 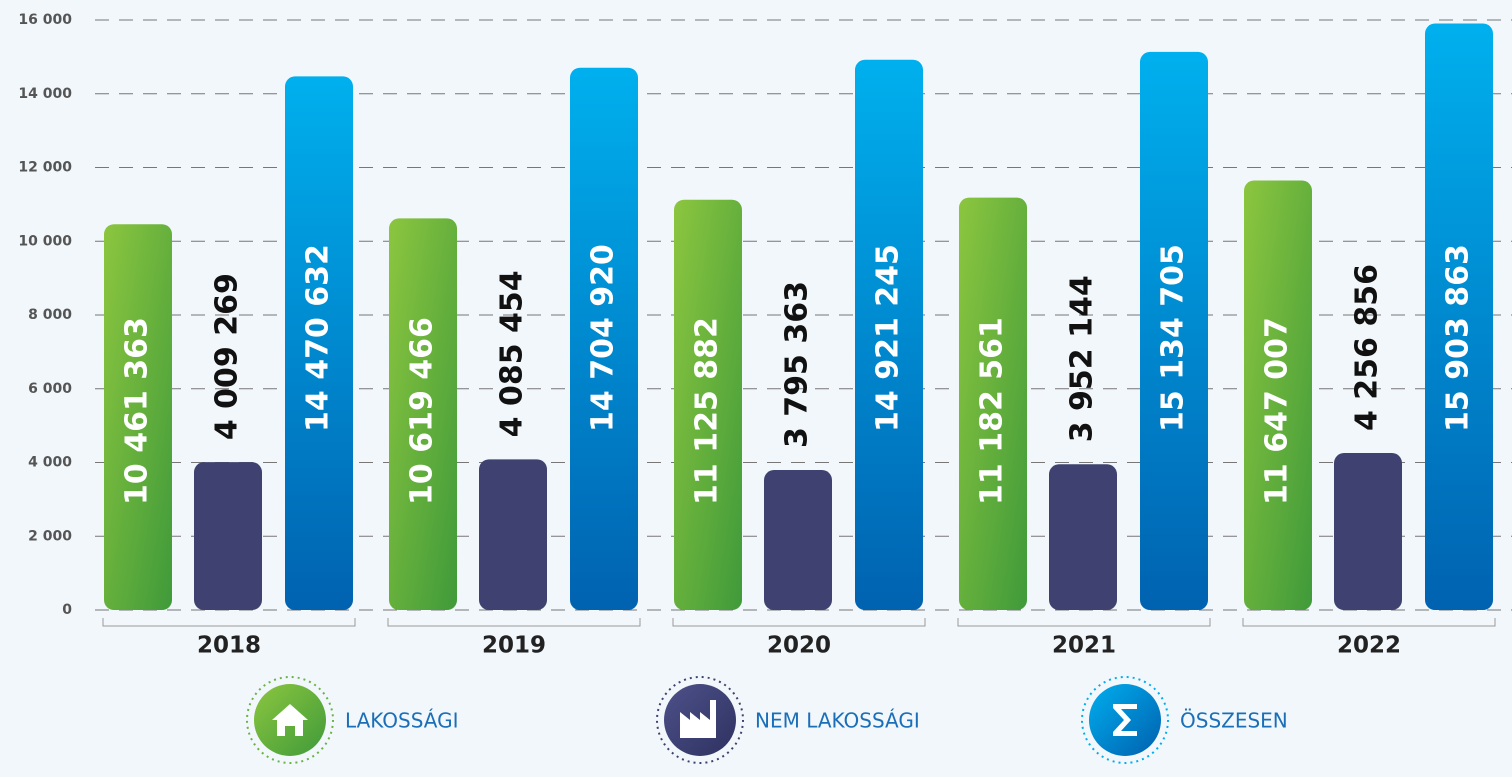 I want to click on x-tick-label: 2021, so click(x=1084, y=646).